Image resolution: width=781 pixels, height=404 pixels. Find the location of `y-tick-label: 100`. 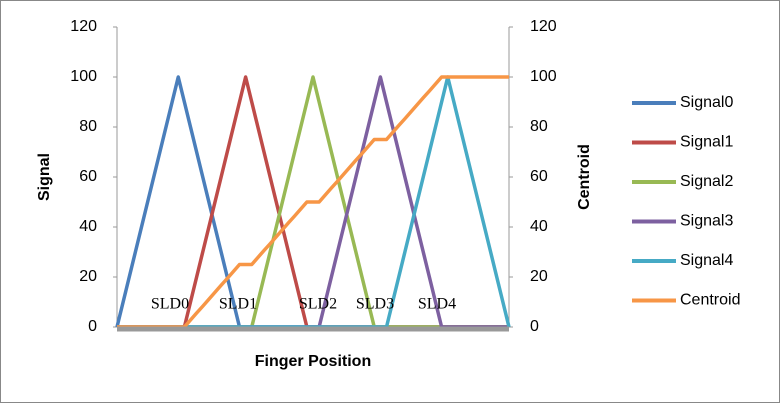

y-tick-label: 100 is located at coordinates (83, 76).